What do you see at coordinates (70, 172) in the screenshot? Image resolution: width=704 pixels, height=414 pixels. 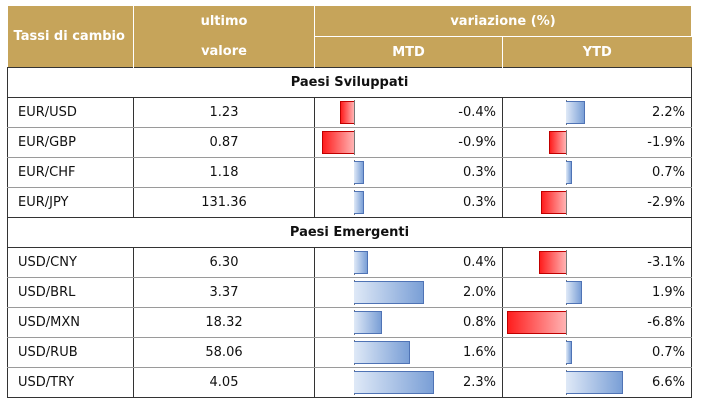 I see `currency-pair: EUR/CHF` at bounding box center [70, 172].